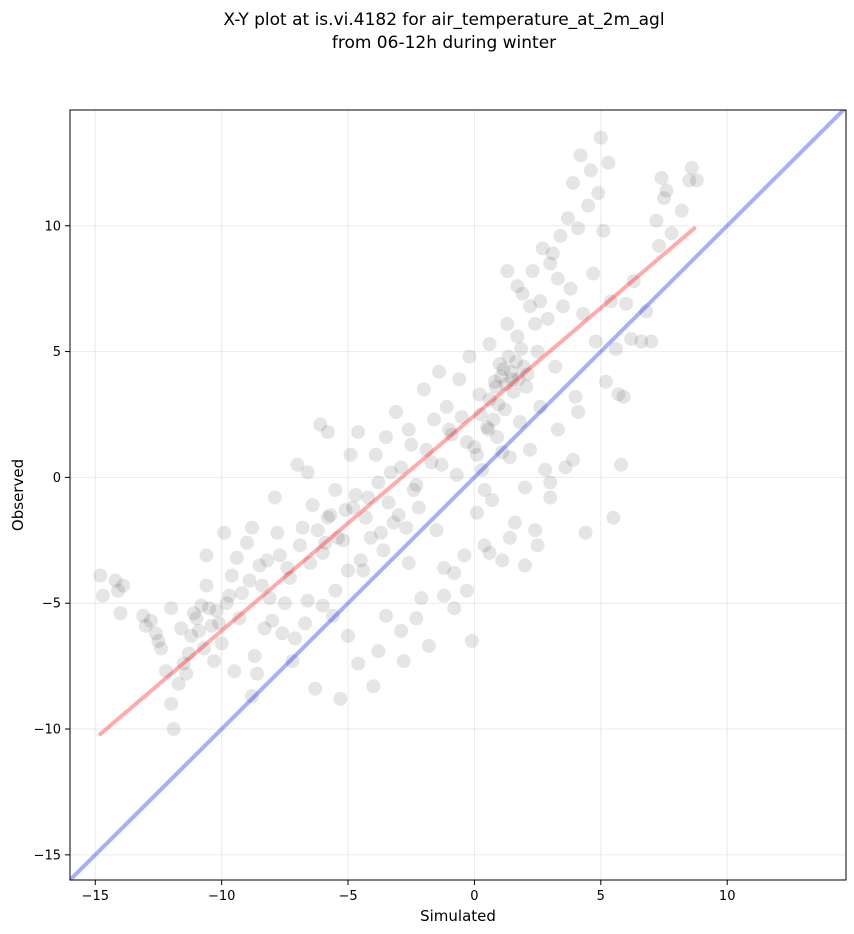 Image resolution: width=854 pixels, height=934 pixels. Describe the element at coordinates (52, 541) in the screenshot. I see `y-axis: −15 −10 −5 0 5 10` at that location.